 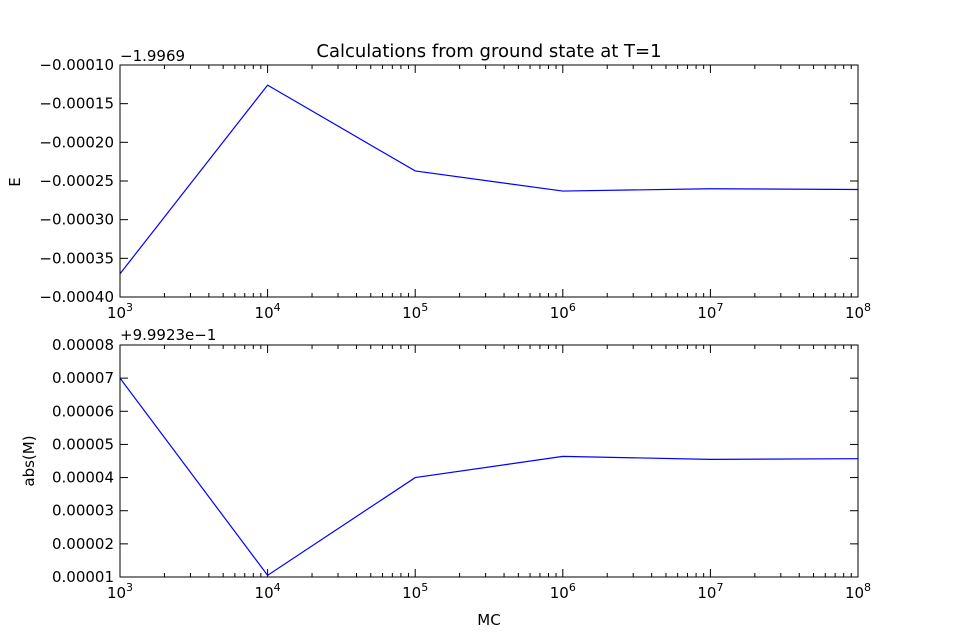 I want to click on magnetization-y-axis-label: abs(M), so click(x=29, y=460).